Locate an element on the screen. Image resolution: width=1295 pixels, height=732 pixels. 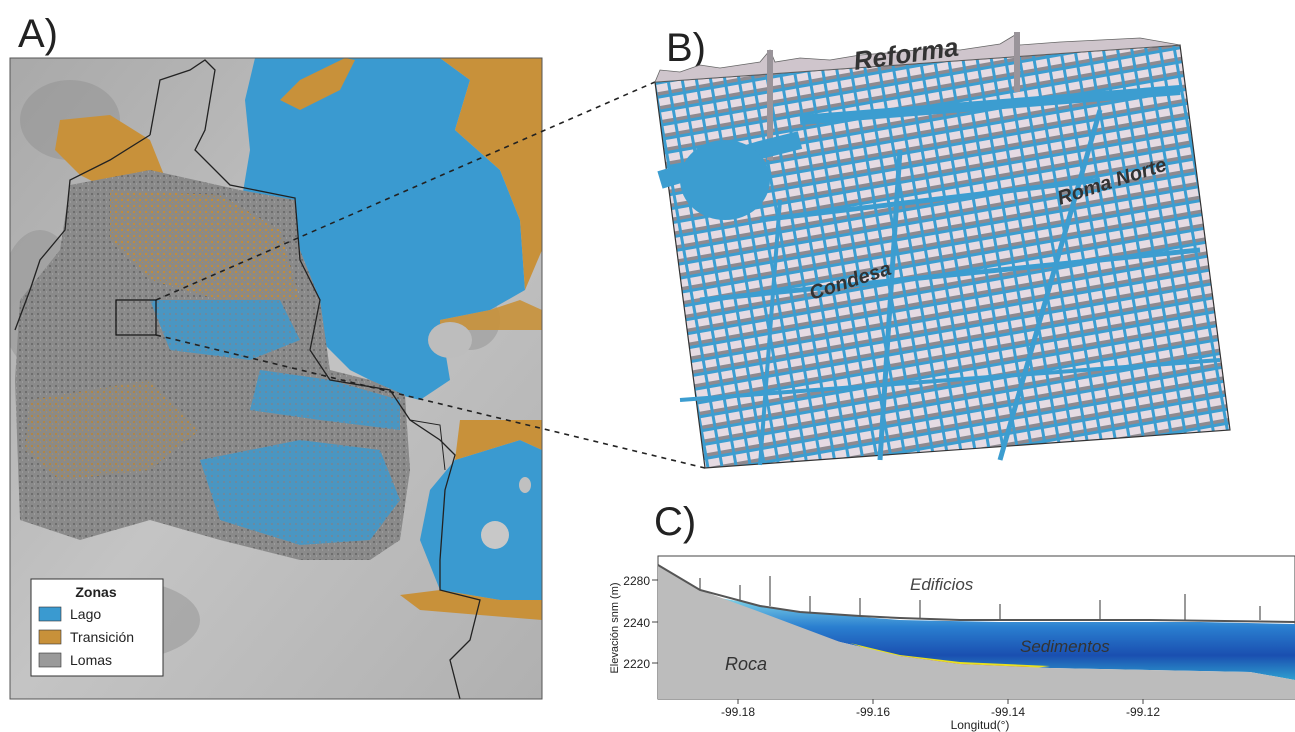
ytick-2240: 2240 is located at coordinates (636, 623).